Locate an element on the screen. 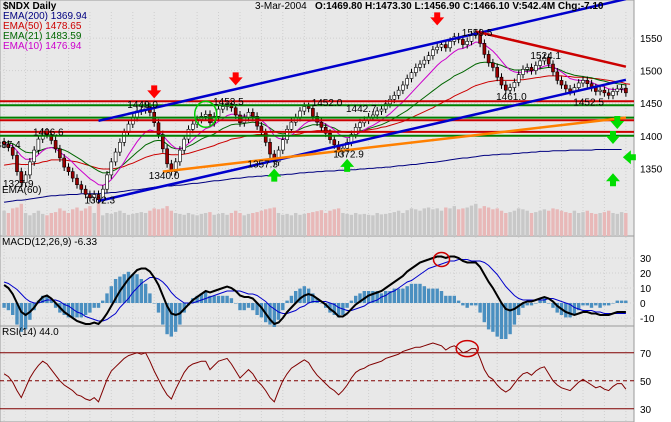 This screenshot has width=671, height=422. green-arrow-left is located at coordinates (629, 157).